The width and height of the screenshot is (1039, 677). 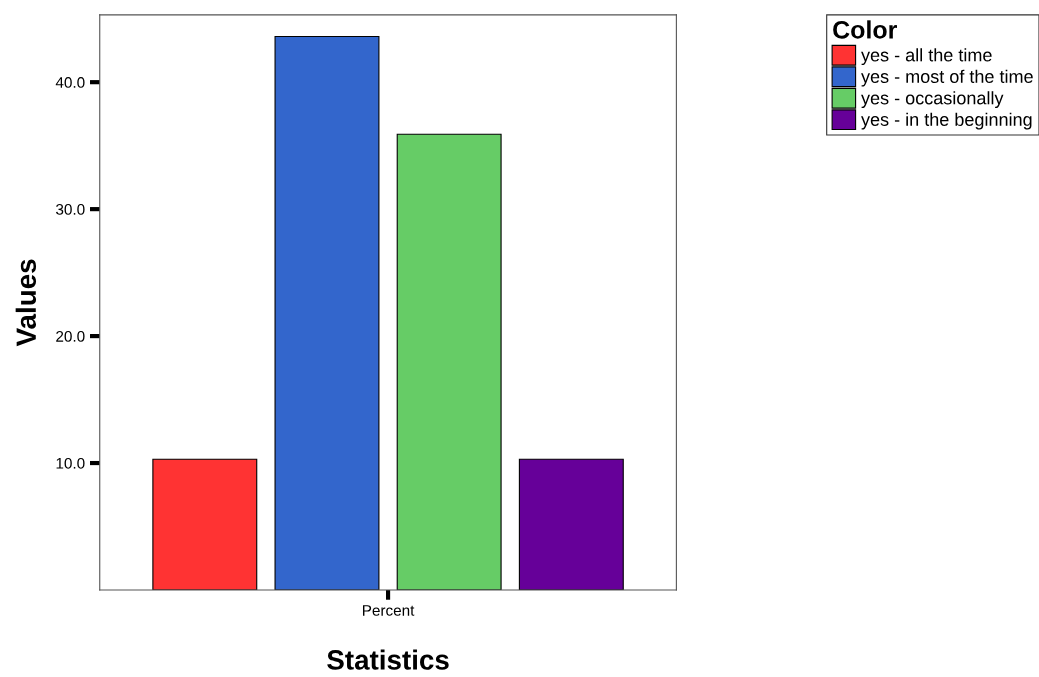 What do you see at coordinates (389, 610) in the screenshot?
I see `x-tick-label: Percent` at bounding box center [389, 610].